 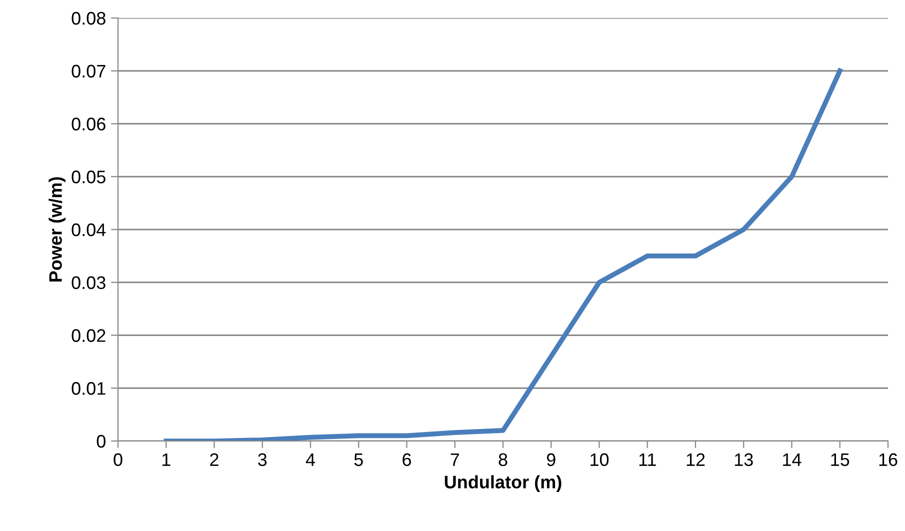 What do you see at coordinates (89, 335) in the screenshot?
I see `y-tick-label: 0.02` at bounding box center [89, 335].